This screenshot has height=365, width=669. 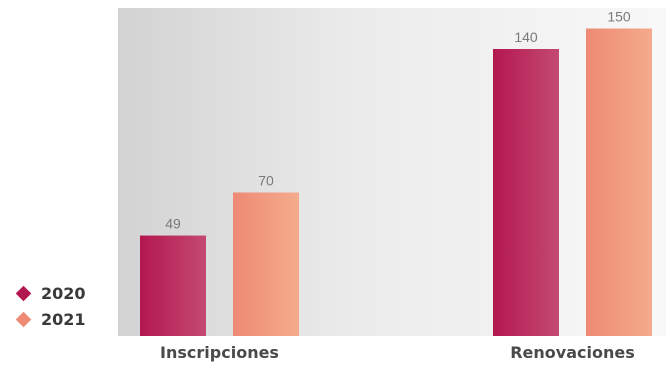 What do you see at coordinates (526, 192) in the screenshot?
I see `bar-renovaciones-2020` at bounding box center [526, 192].